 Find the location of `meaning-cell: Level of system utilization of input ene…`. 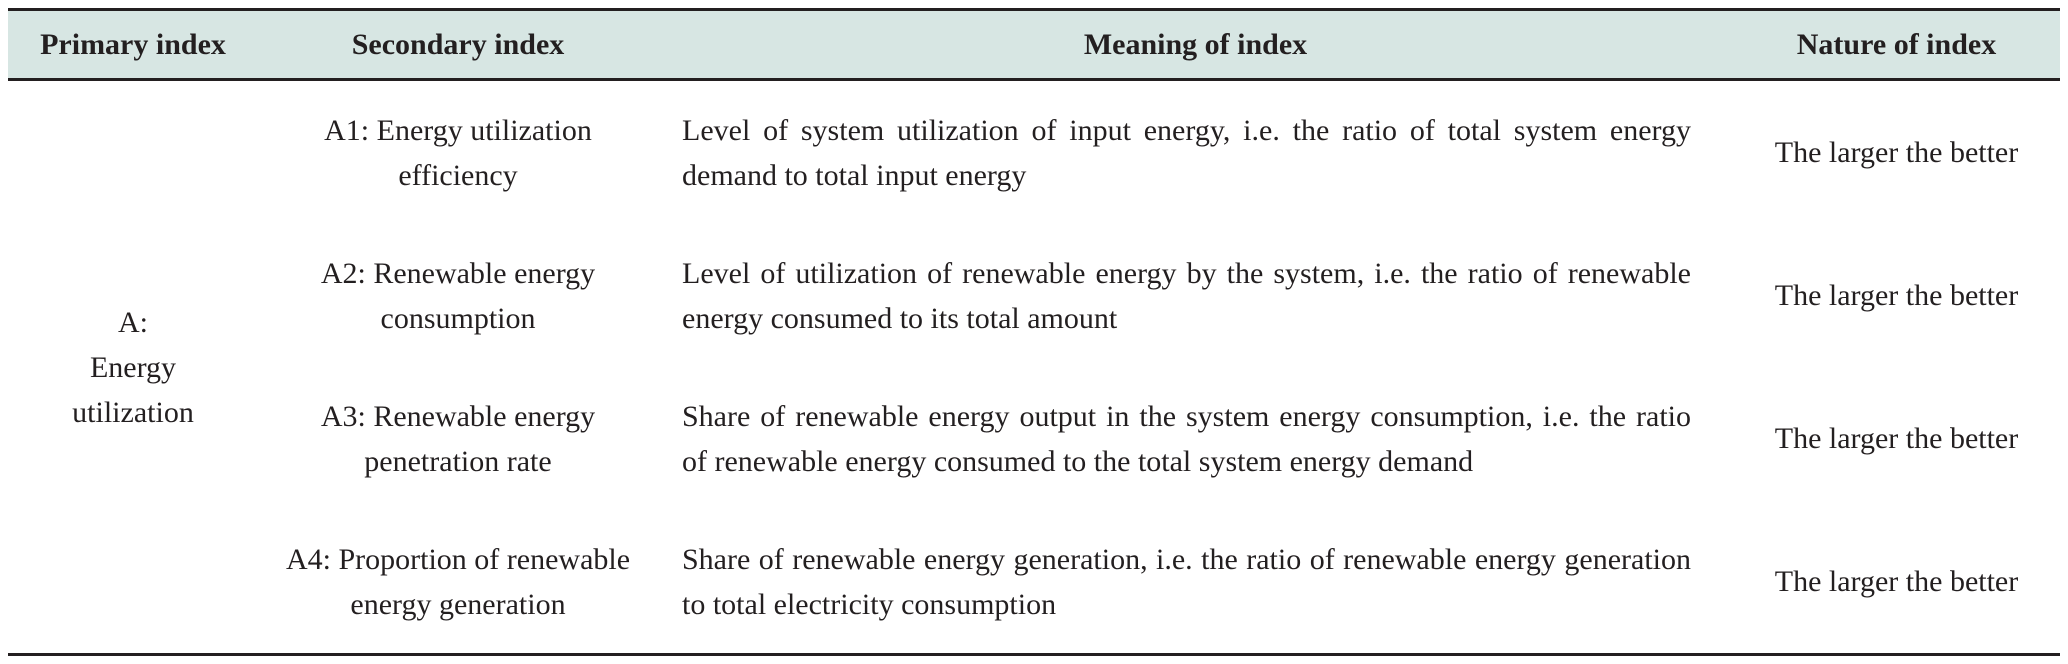

meaning-cell: Level of system utilization of input ene… is located at coordinates (1186, 152).